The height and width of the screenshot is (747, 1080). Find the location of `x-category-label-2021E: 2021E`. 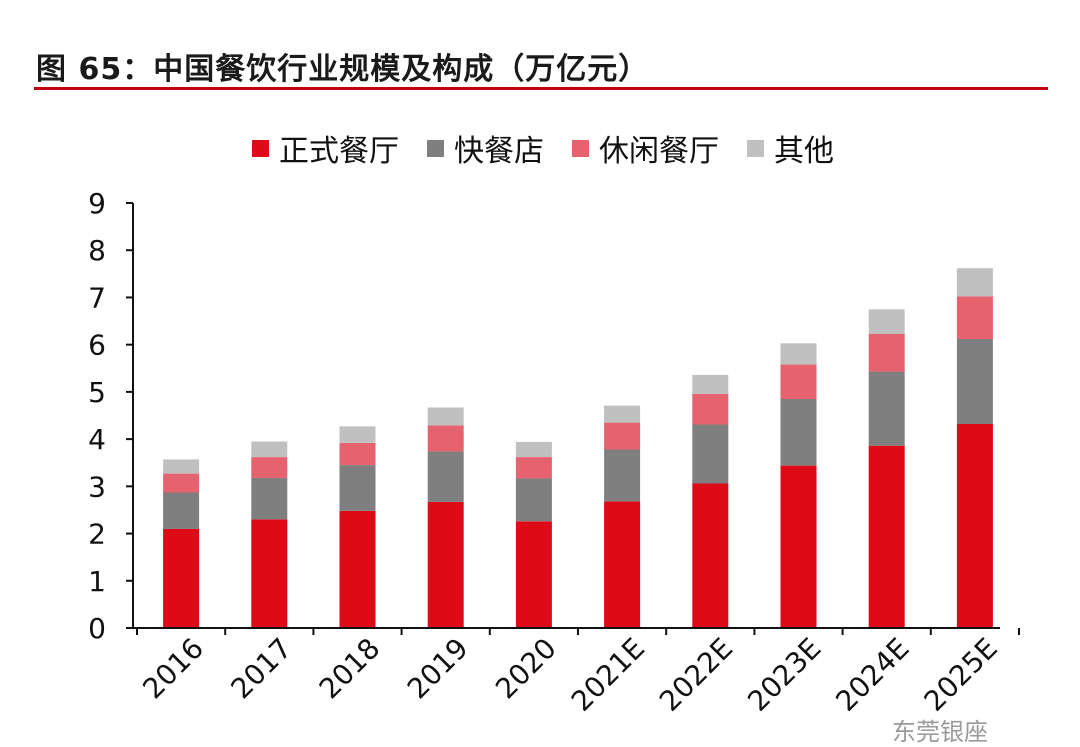

x-category-label-2021E: 2021E is located at coordinates (608, 675).